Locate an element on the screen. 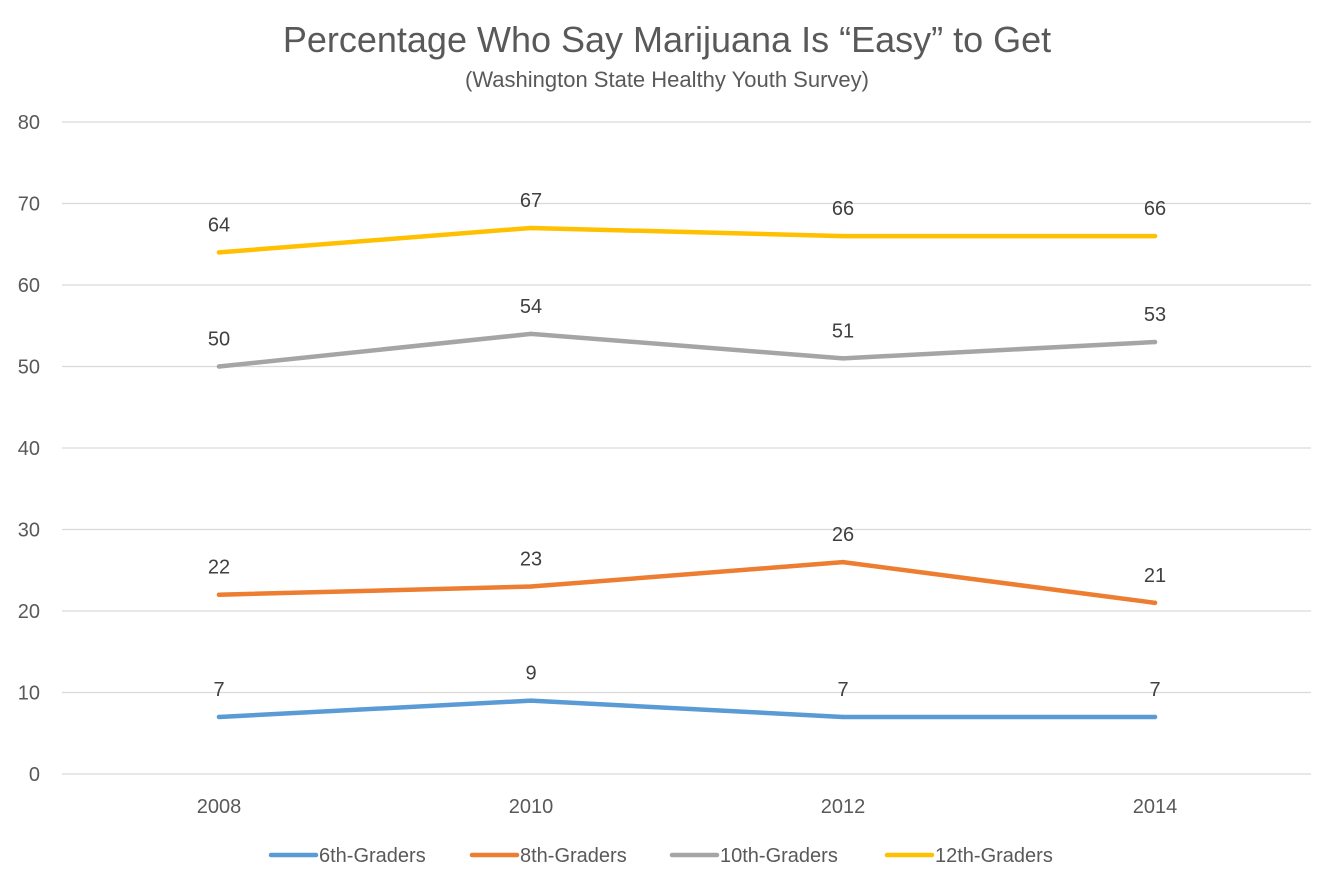 Image resolution: width=1334 pixels, height=889 pixels. y-tick-label: 70 is located at coordinates (29, 205).